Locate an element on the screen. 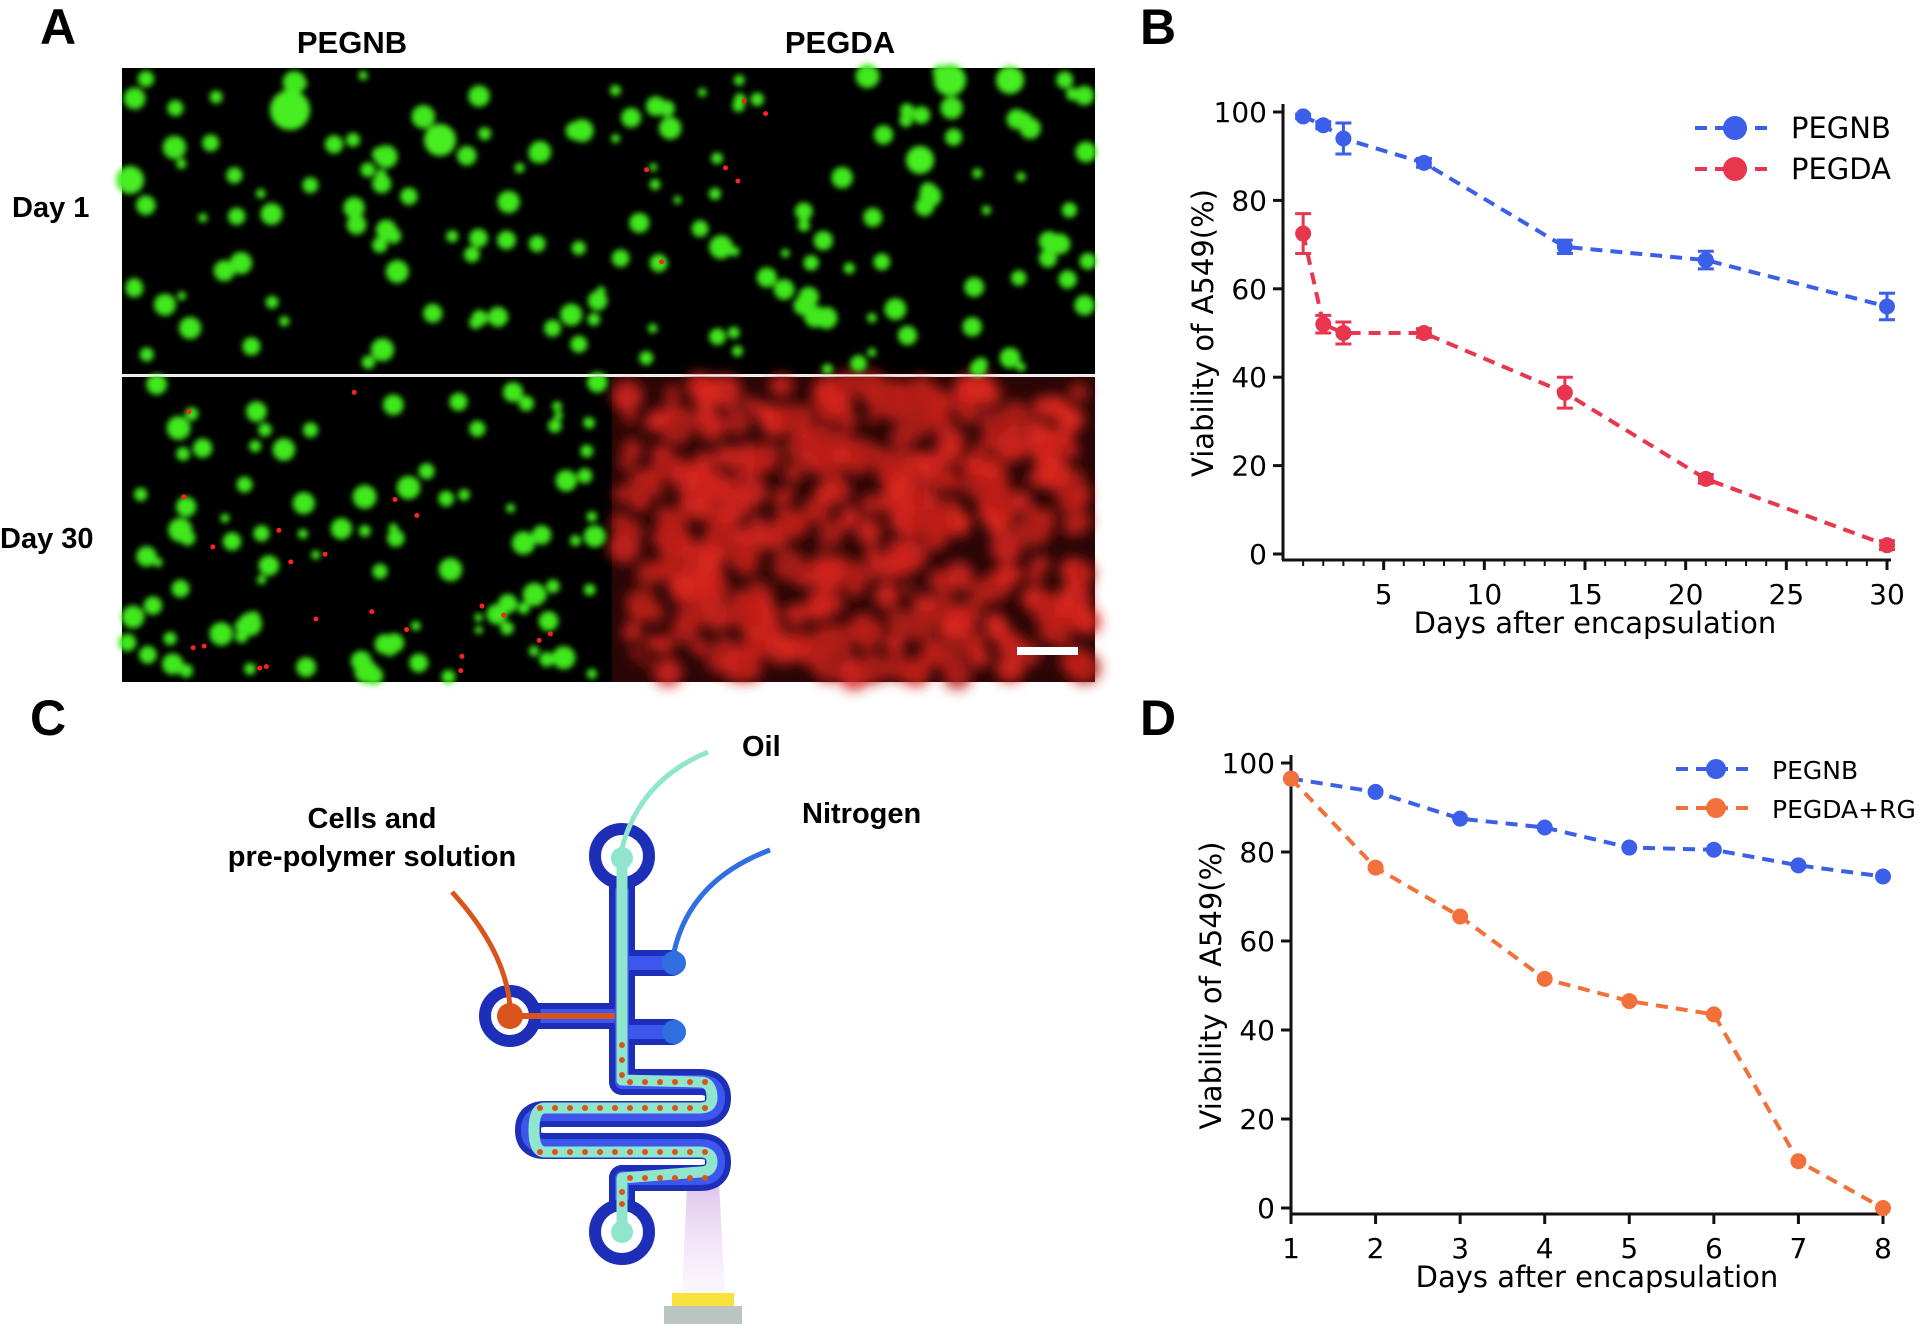  x-tick-label: 8 is located at coordinates (1883, 1248).